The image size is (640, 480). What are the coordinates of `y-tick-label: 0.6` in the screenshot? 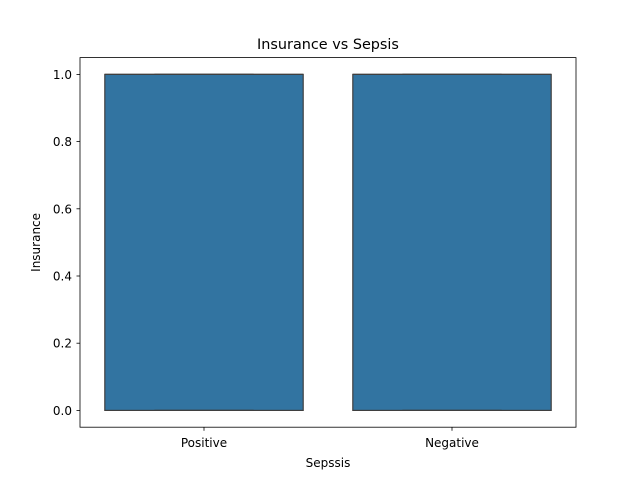 It's located at (62, 209).